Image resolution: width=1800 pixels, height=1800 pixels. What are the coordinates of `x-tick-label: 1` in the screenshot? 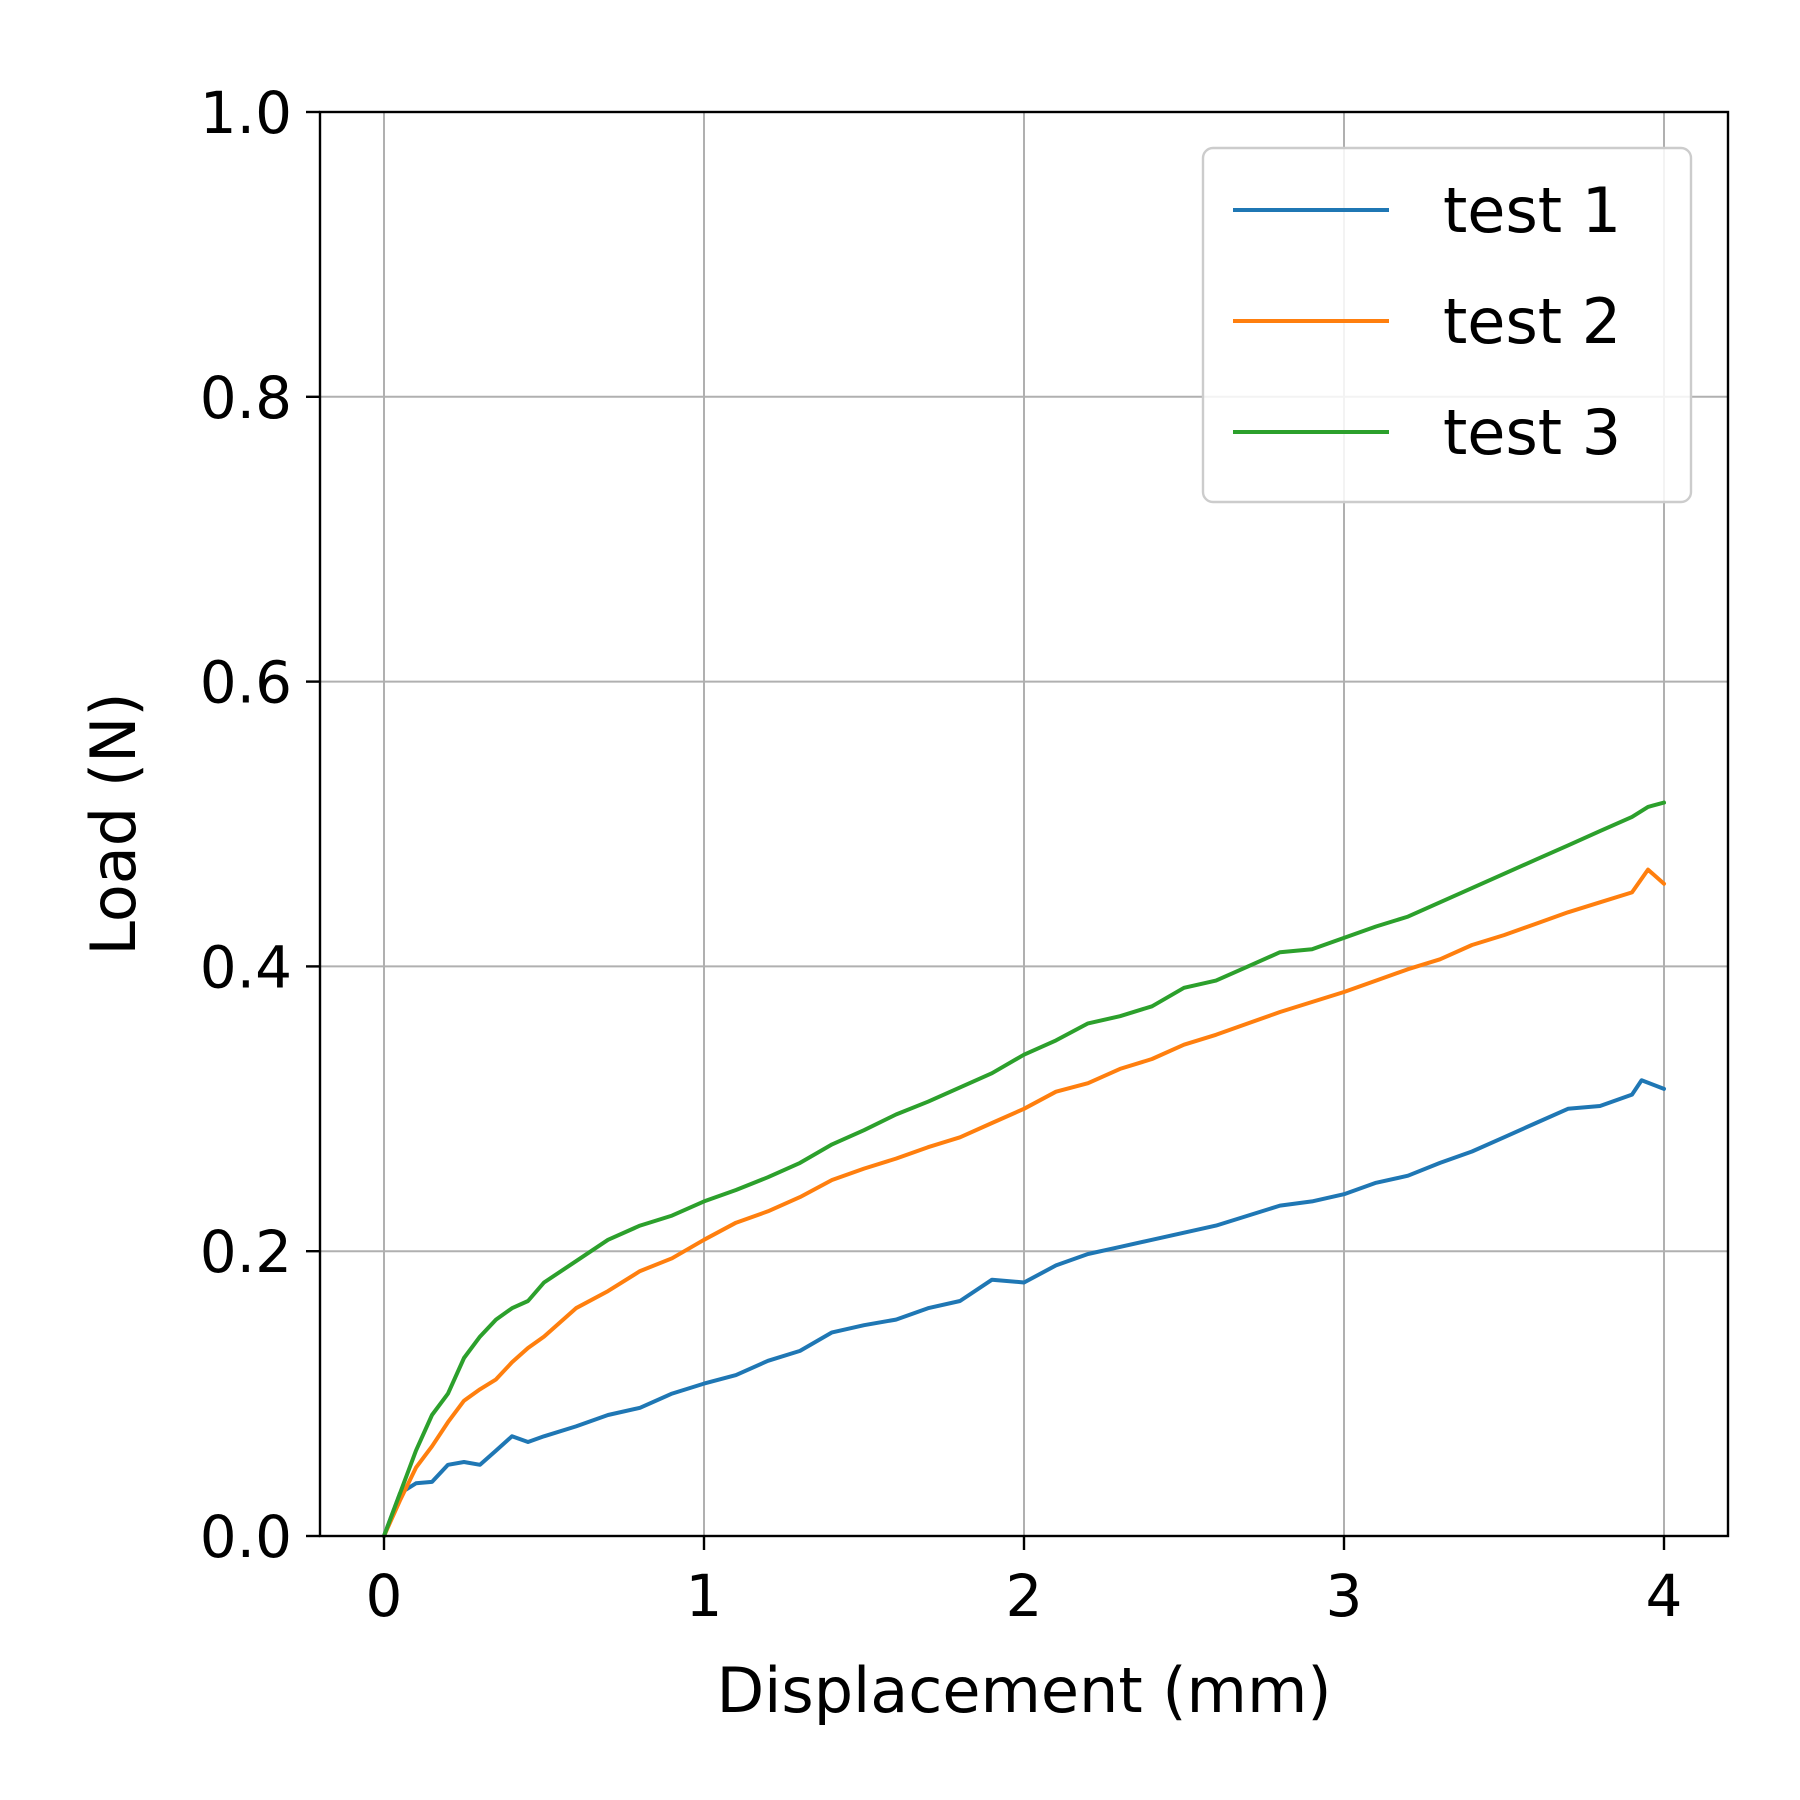 It's located at (704, 1596).